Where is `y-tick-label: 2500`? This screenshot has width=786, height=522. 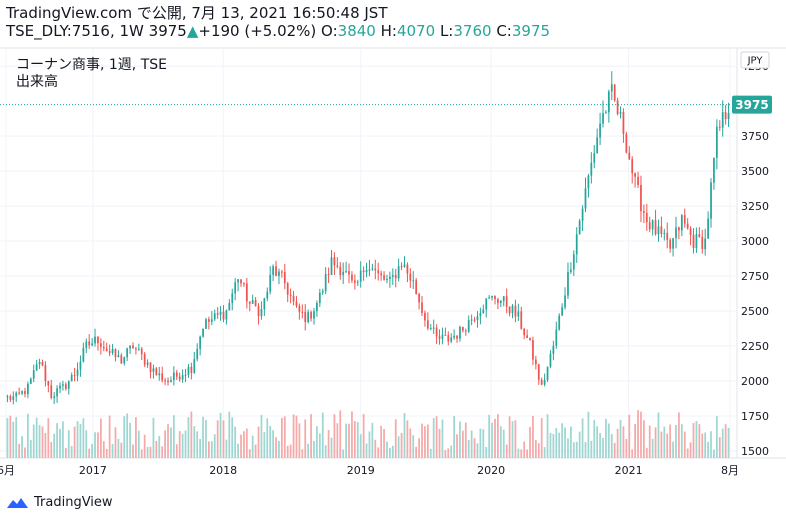 y-tick-label: 2500 is located at coordinates (755, 311).